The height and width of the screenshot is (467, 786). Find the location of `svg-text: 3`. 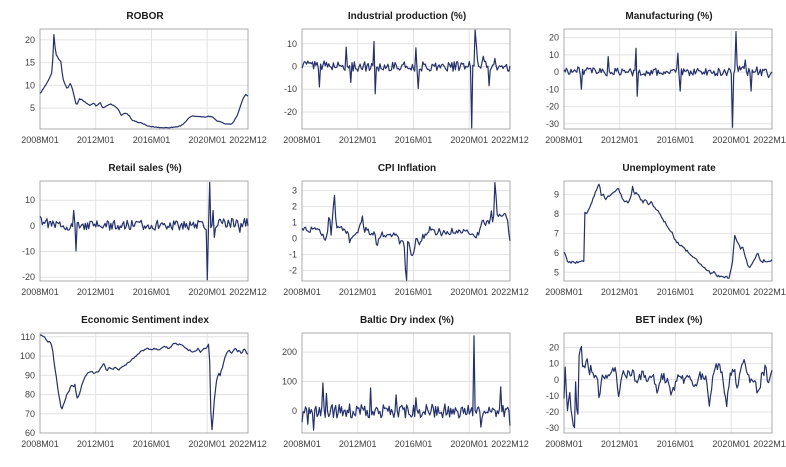

svg-text: 3 is located at coordinates (294, 191).